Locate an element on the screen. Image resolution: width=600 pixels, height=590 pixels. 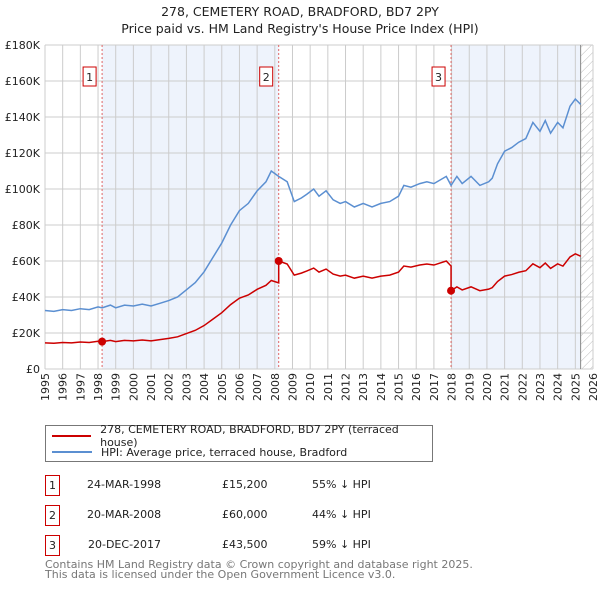
sale-date: 20-DEC-2017 is located at coordinates (125, 544).